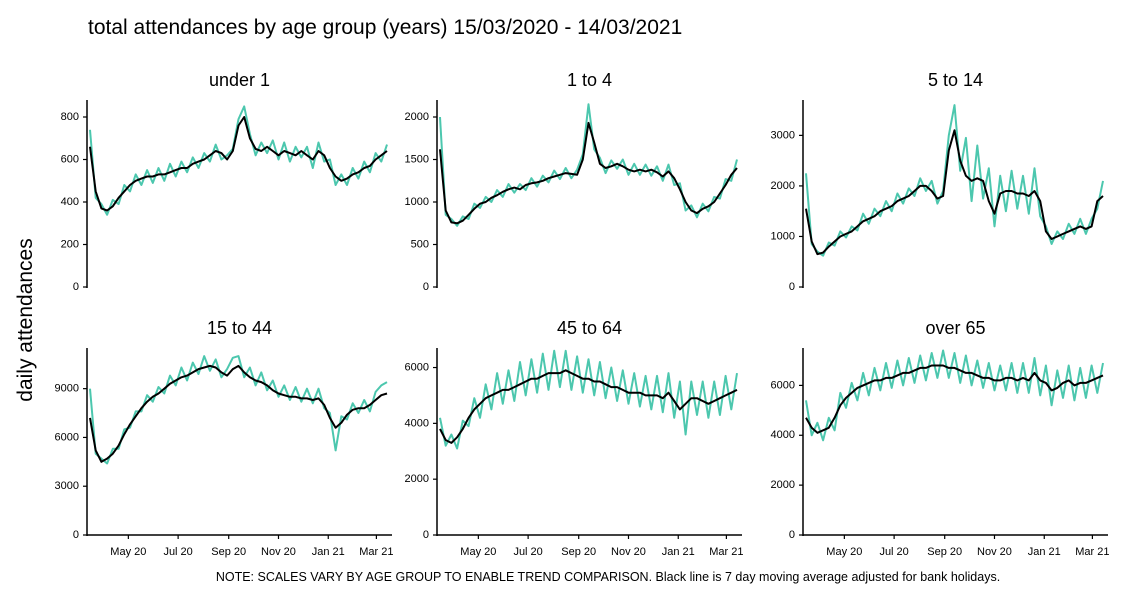 This screenshot has height=593, width=1121. Describe the element at coordinates (955, 328) in the screenshot. I see `panel-title: over 65` at that location.